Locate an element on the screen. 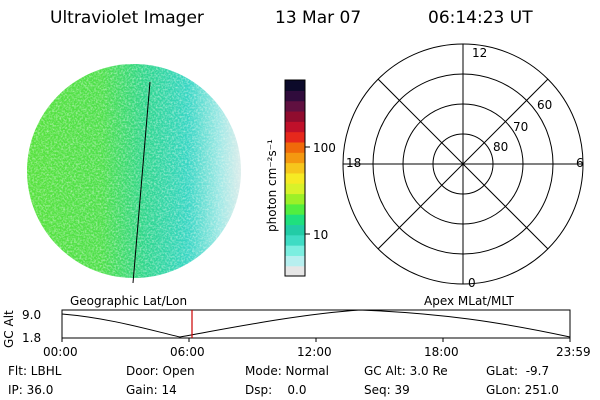 This screenshot has height=400, width=600. door-info: Door: Open is located at coordinates (160, 371).